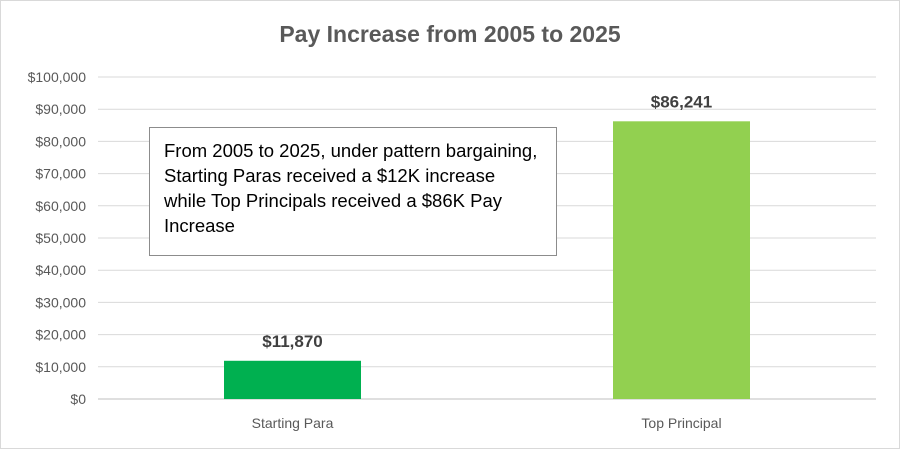 This screenshot has height=449, width=900. What do you see at coordinates (60, 141) in the screenshot?
I see `y-tick-label: $80,000` at bounding box center [60, 141].